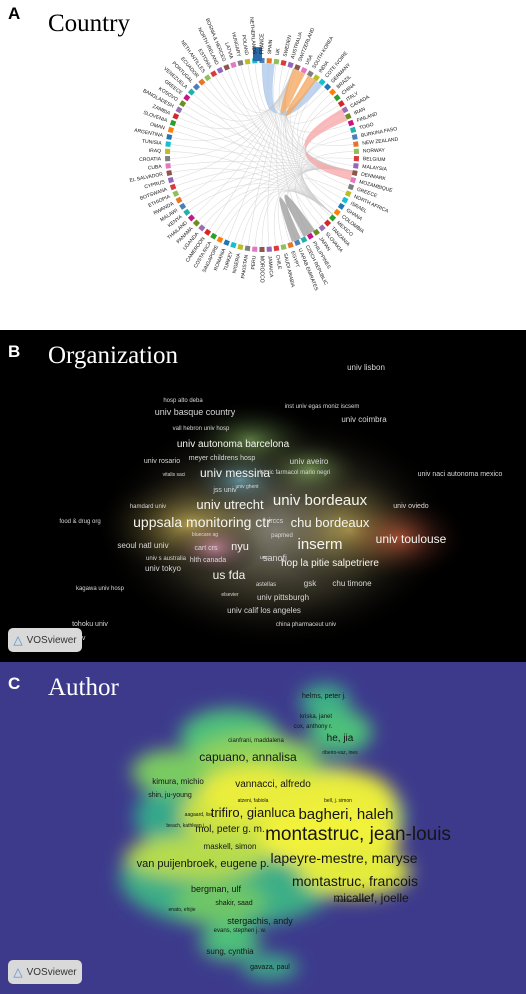 The width and height of the screenshot is (526, 994). Describe the element at coordinates (183, 401) in the screenshot. I see `node-label: hosp alto deba` at that location.